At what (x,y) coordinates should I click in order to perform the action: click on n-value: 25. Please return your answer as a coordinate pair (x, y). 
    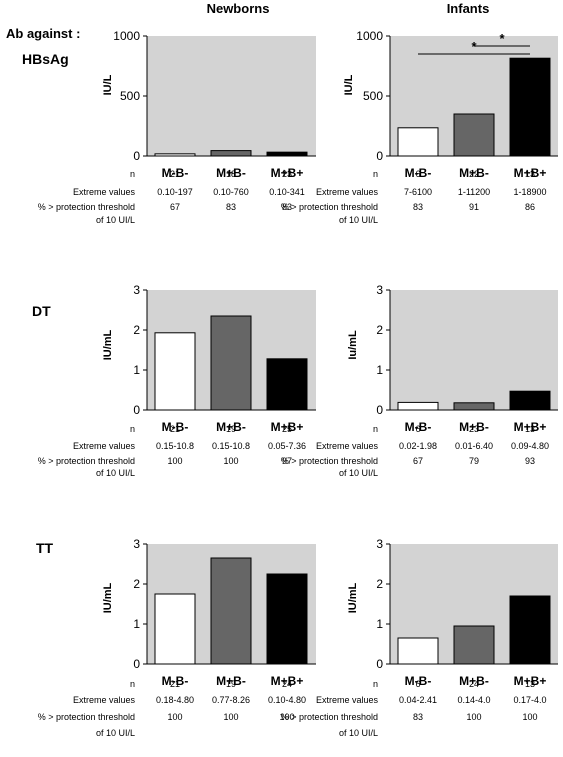
    Looking at the image, I should click on (287, 429).